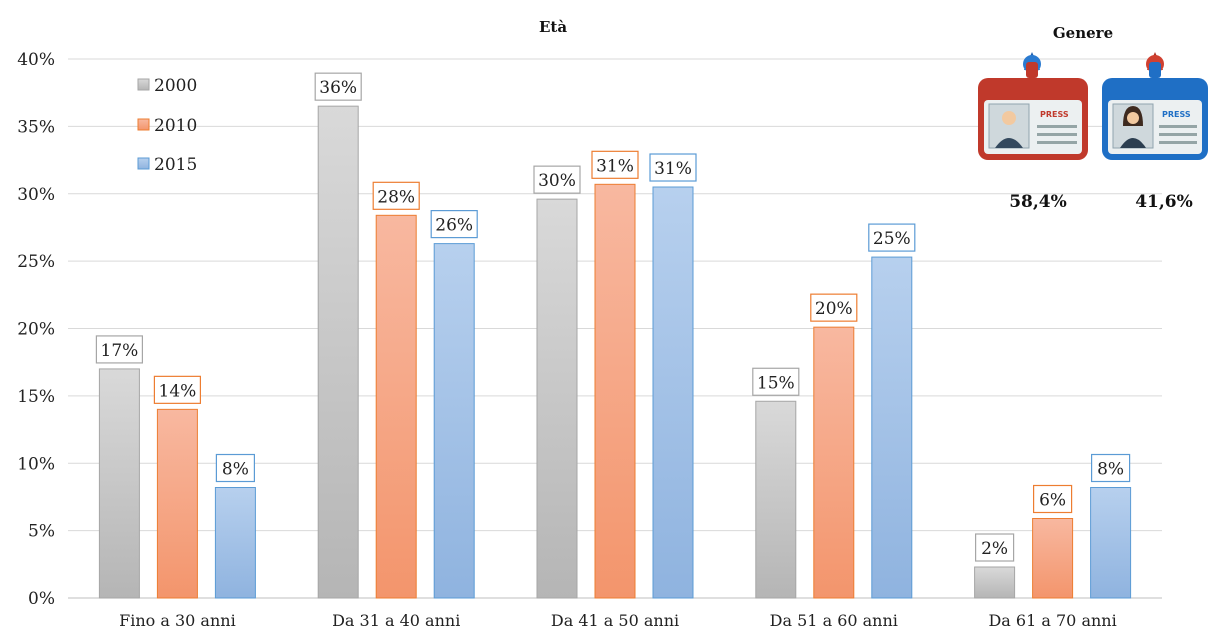 The image size is (1209, 637). I want to click on legend-swatch-2010, so click(143, 124).